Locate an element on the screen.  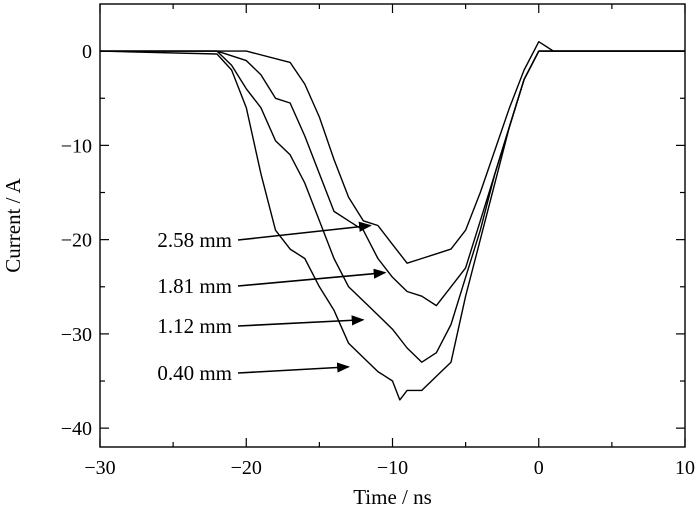
x-tick-label: 10 is located at coordinates (685, 468).